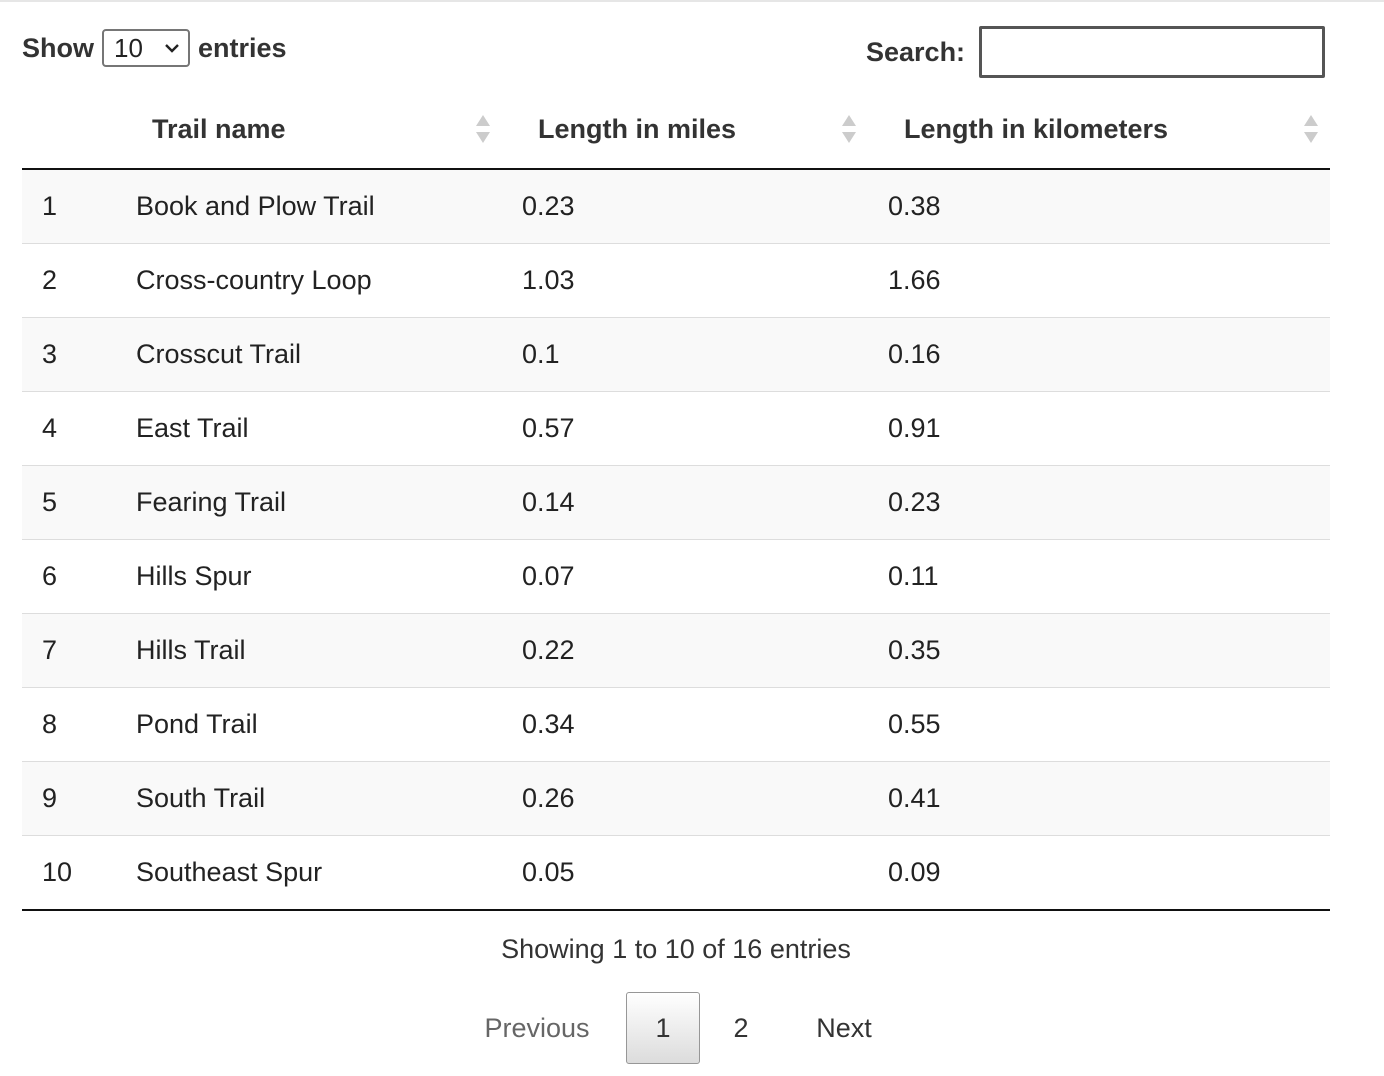 The image size is (1384, 1076). What do you see at coordinates (50, 206) in the screenshot?
I see `row-index: 1` at bounding box center [50, 206].